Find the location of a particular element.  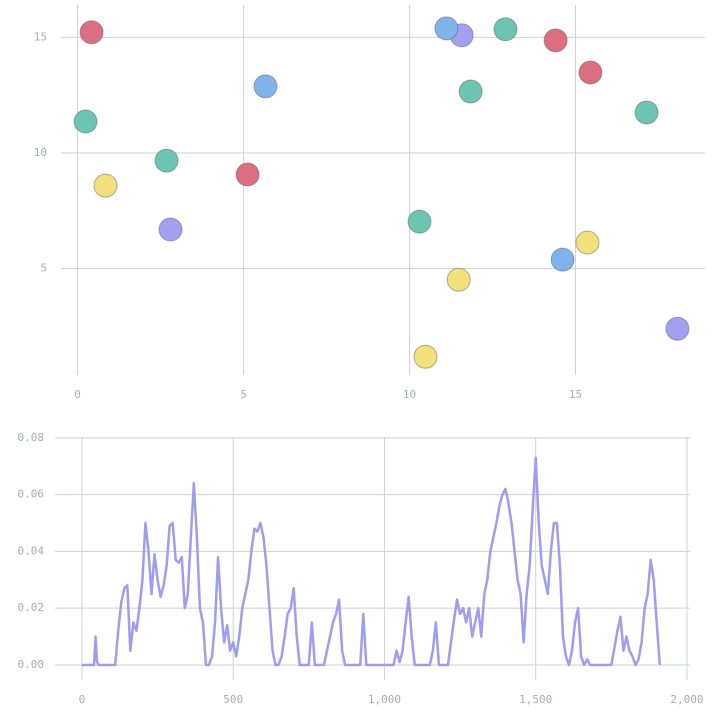

x-tick-label: 2,000 is located at coordinates (686, 699).